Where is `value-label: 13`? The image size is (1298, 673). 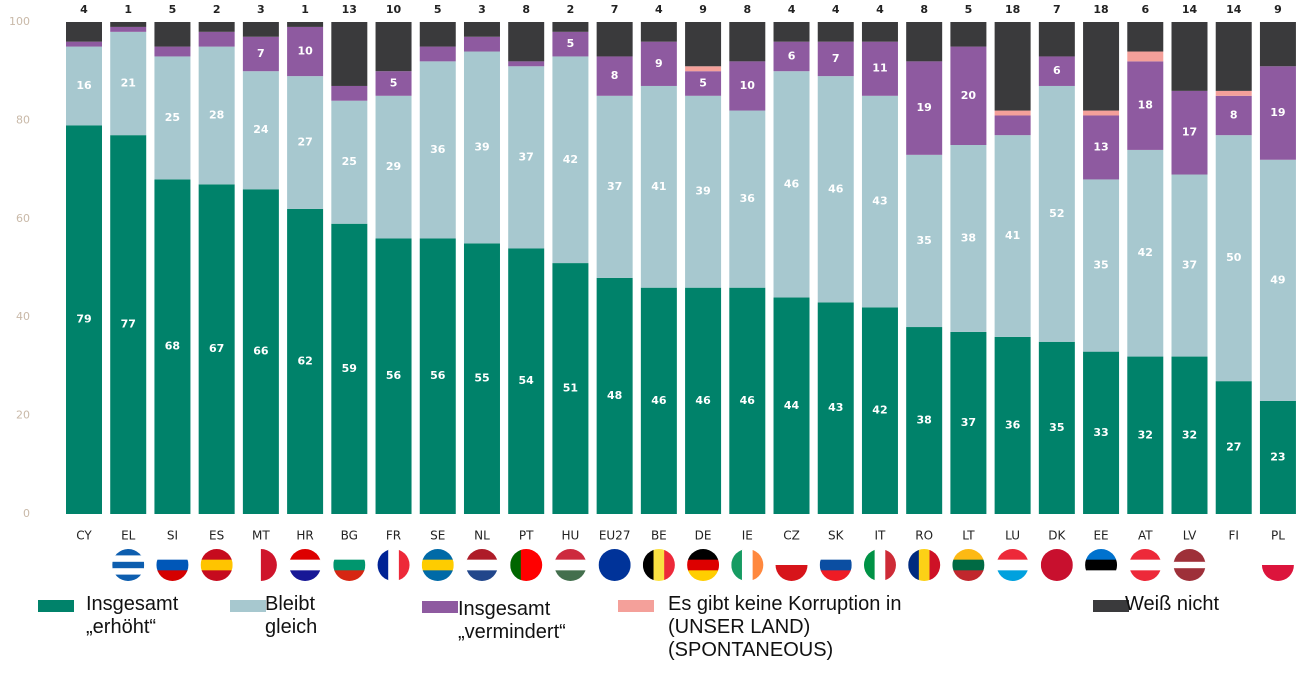
value-label: 13 is located at coordinates (1100, 146).